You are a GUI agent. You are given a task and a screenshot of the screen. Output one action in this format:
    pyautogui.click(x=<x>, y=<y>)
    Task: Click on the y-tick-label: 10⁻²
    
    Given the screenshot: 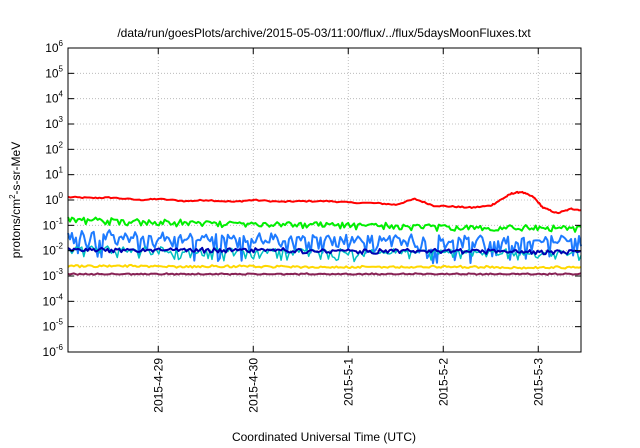 What is the action you would take?
    pyautogui.click(x=53, y=250)
    